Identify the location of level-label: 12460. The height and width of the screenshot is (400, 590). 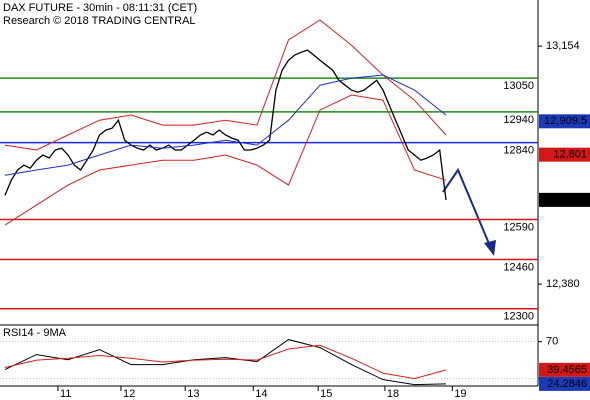
(518, 267).